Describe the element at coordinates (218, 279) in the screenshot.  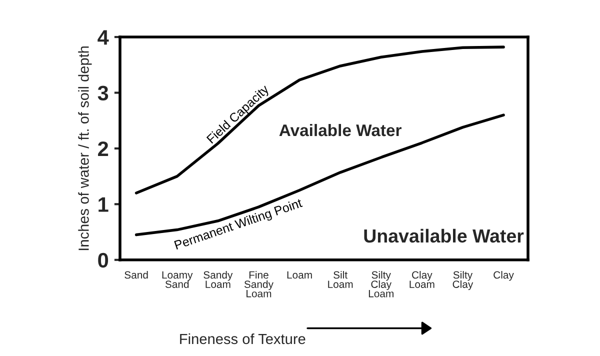
I see `x-tick-label: Sandy Loam` at that location.